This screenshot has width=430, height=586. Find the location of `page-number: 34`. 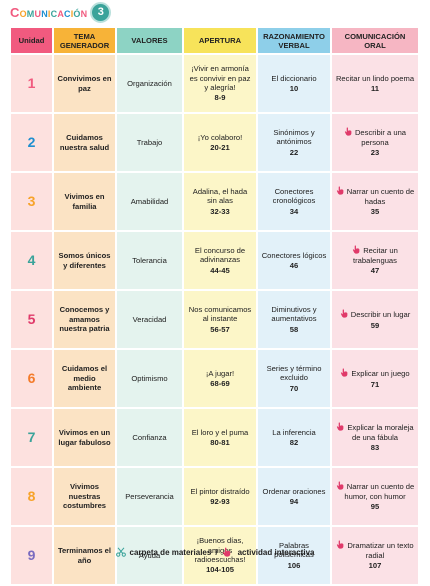

page-number: 34 is located at coordinates (294, 211).